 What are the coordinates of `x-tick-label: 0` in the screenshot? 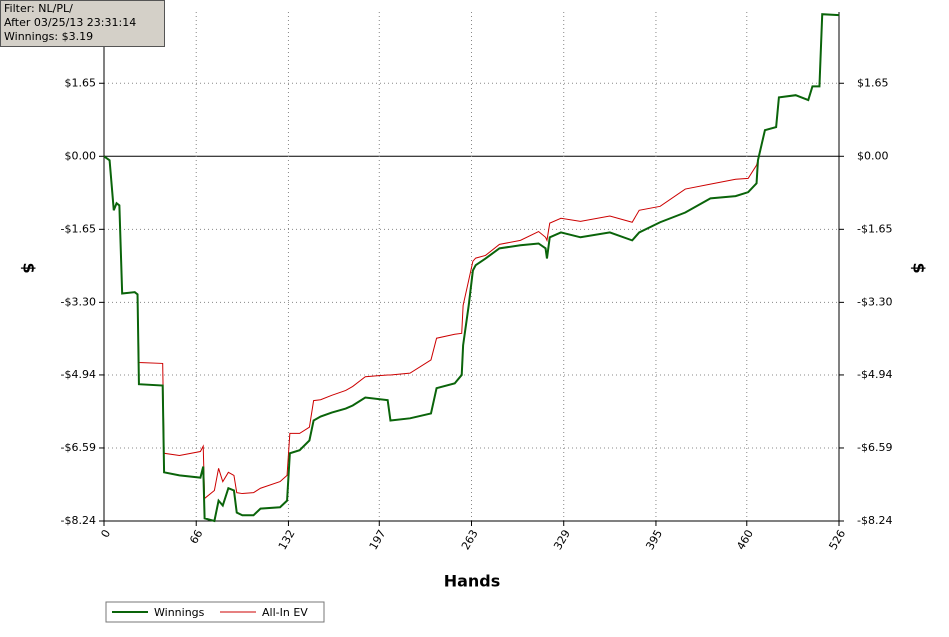 It's located at (105, 534).